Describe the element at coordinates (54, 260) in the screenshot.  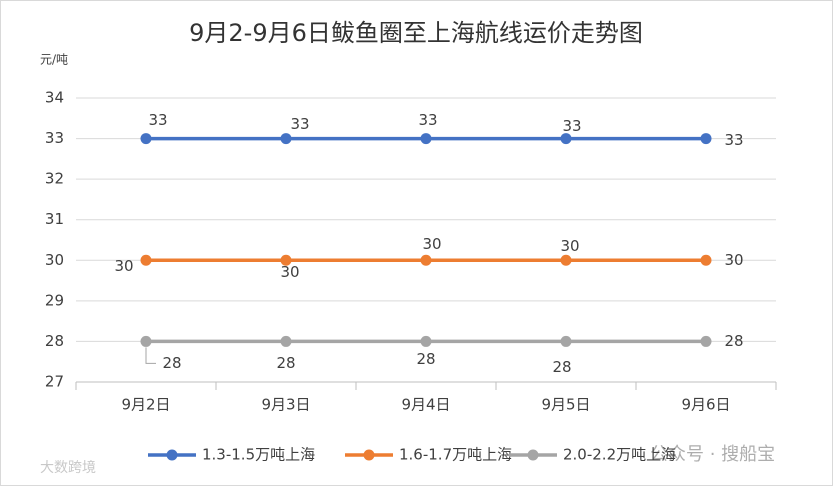
I see `y-tick-label: 30` at that location.